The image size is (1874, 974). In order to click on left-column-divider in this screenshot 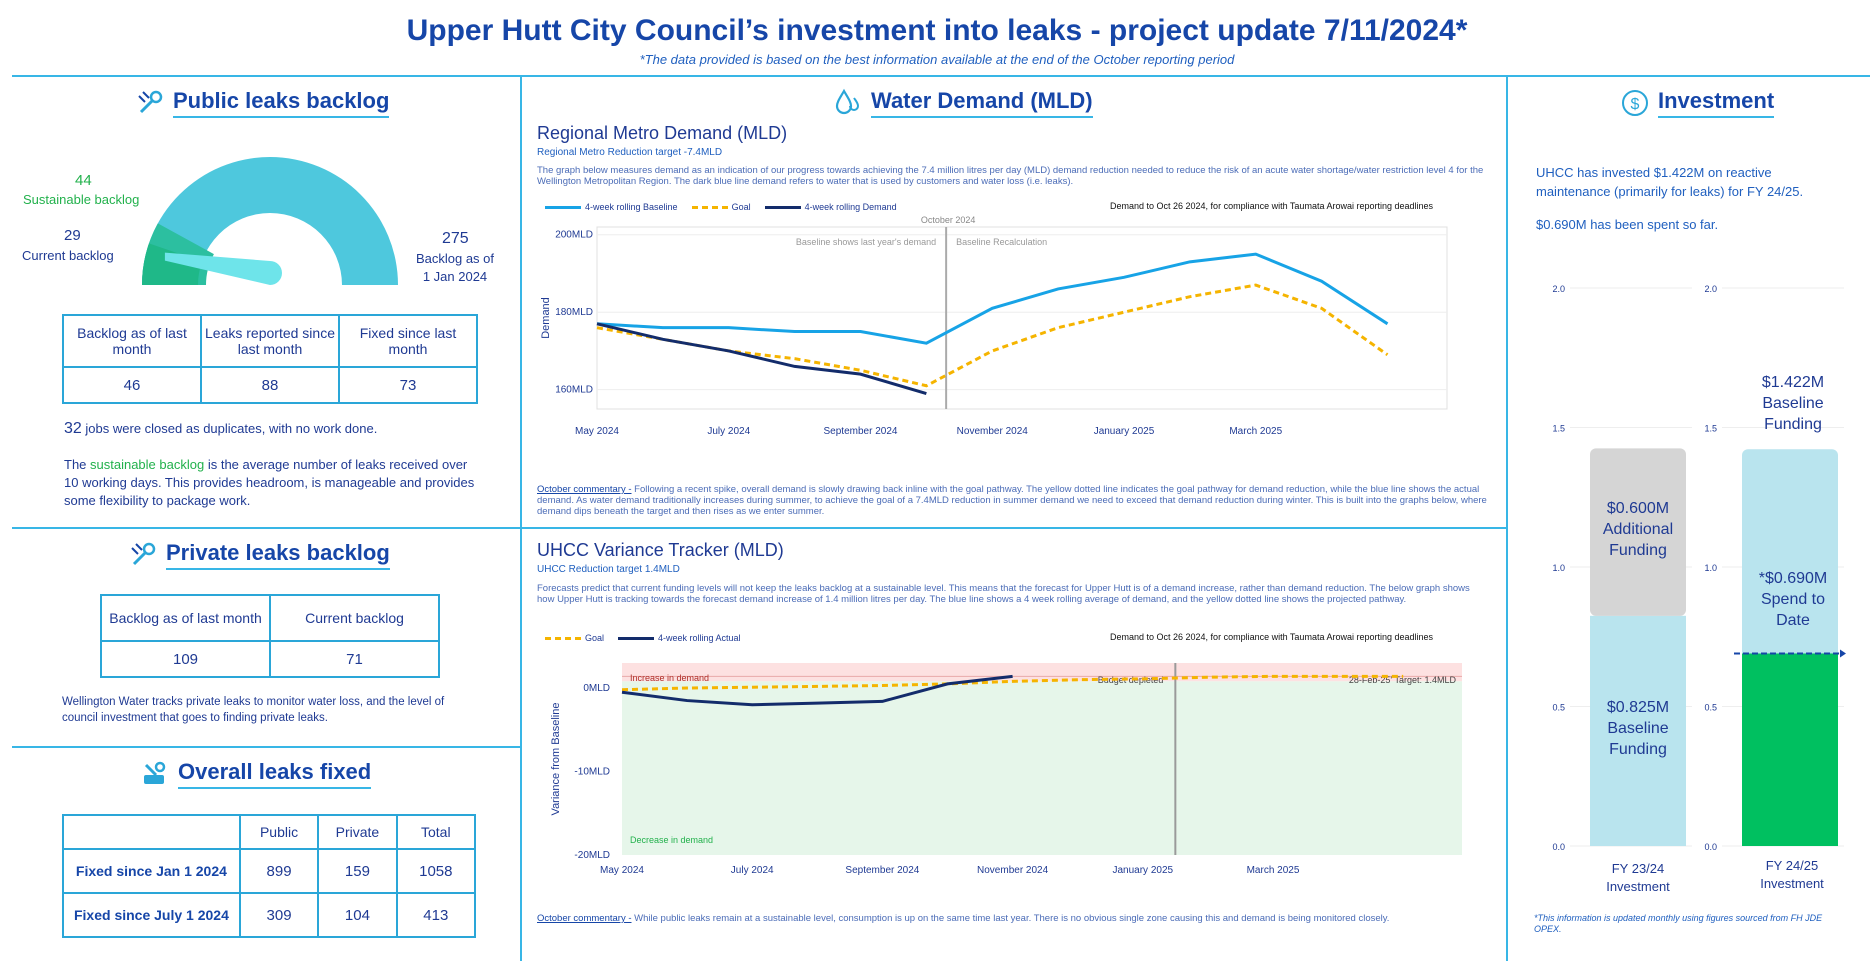, I will do `click(521, 518)`.